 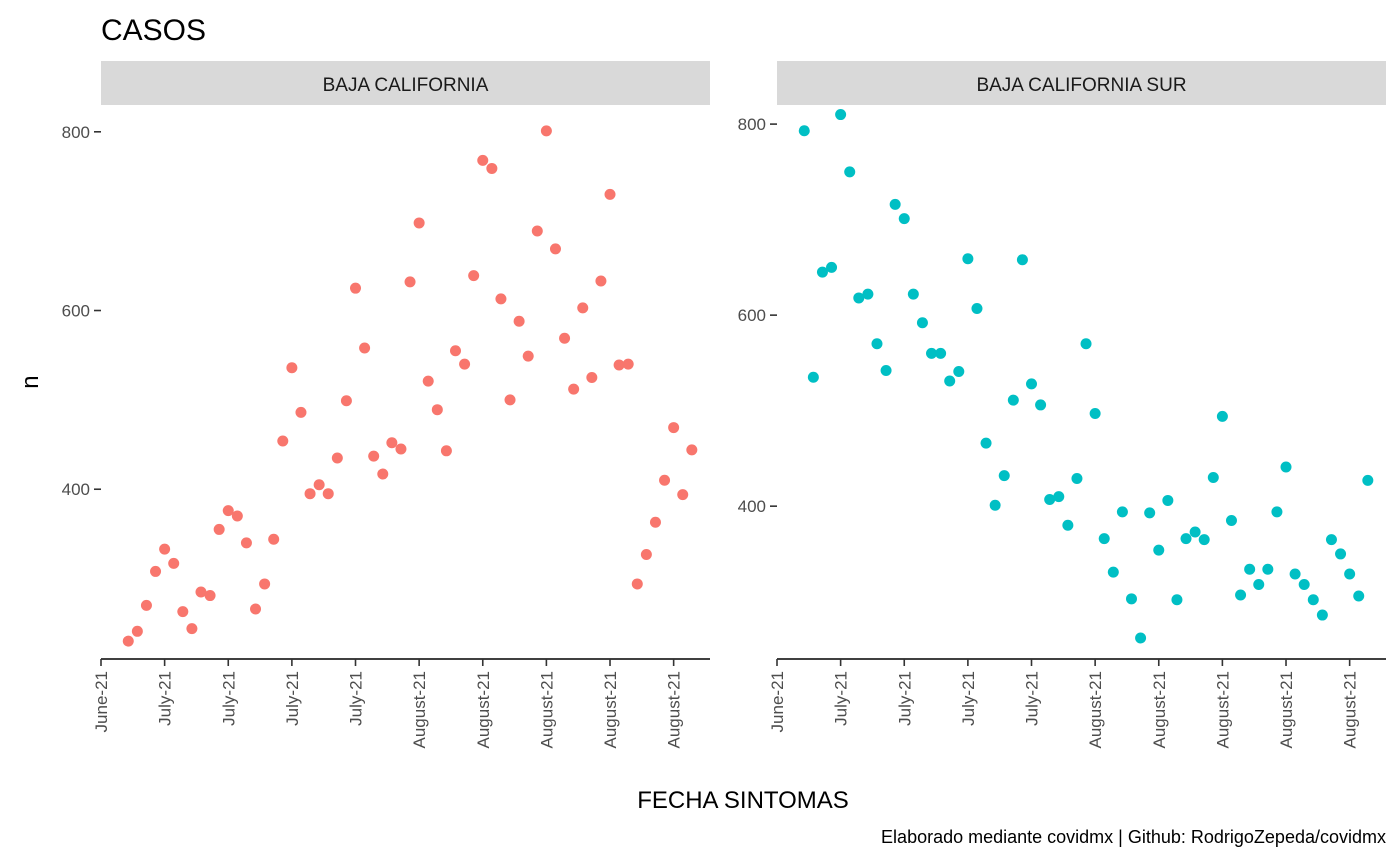 I want to click on strip-label: BAJA CALIFORNIA SUR, so click(x=1081, y=85).